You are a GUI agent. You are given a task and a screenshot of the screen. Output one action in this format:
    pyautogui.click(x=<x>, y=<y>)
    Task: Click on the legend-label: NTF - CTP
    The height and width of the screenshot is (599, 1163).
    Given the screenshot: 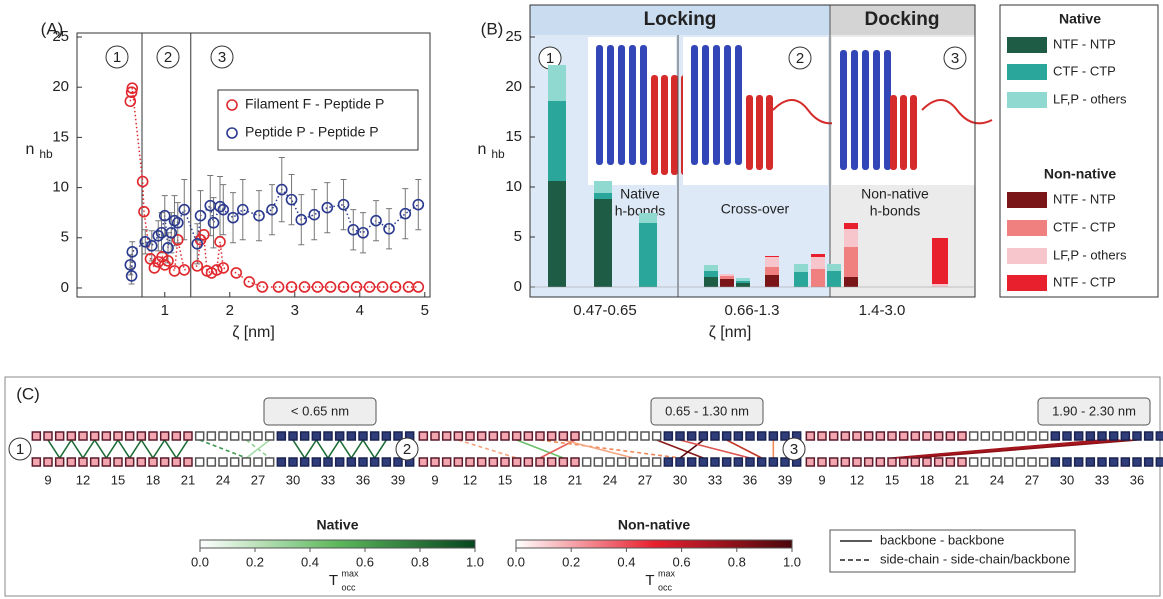 What is the action you would take?
    pyautogui.click(x=1084, y=281)
    